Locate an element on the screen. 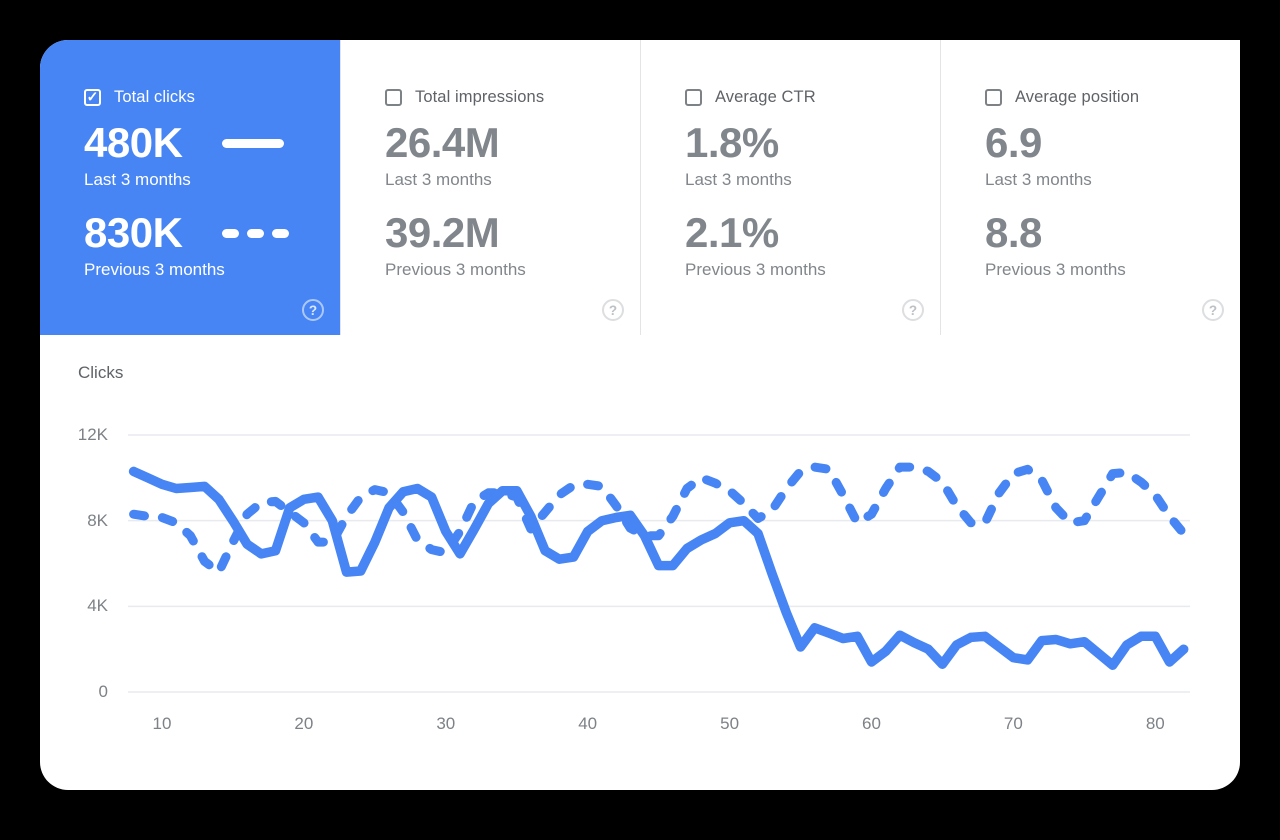 The width and height of the screenshot is (1280, 840). secondary-value-row: 8.8 is located at coordinates (1112, 233).